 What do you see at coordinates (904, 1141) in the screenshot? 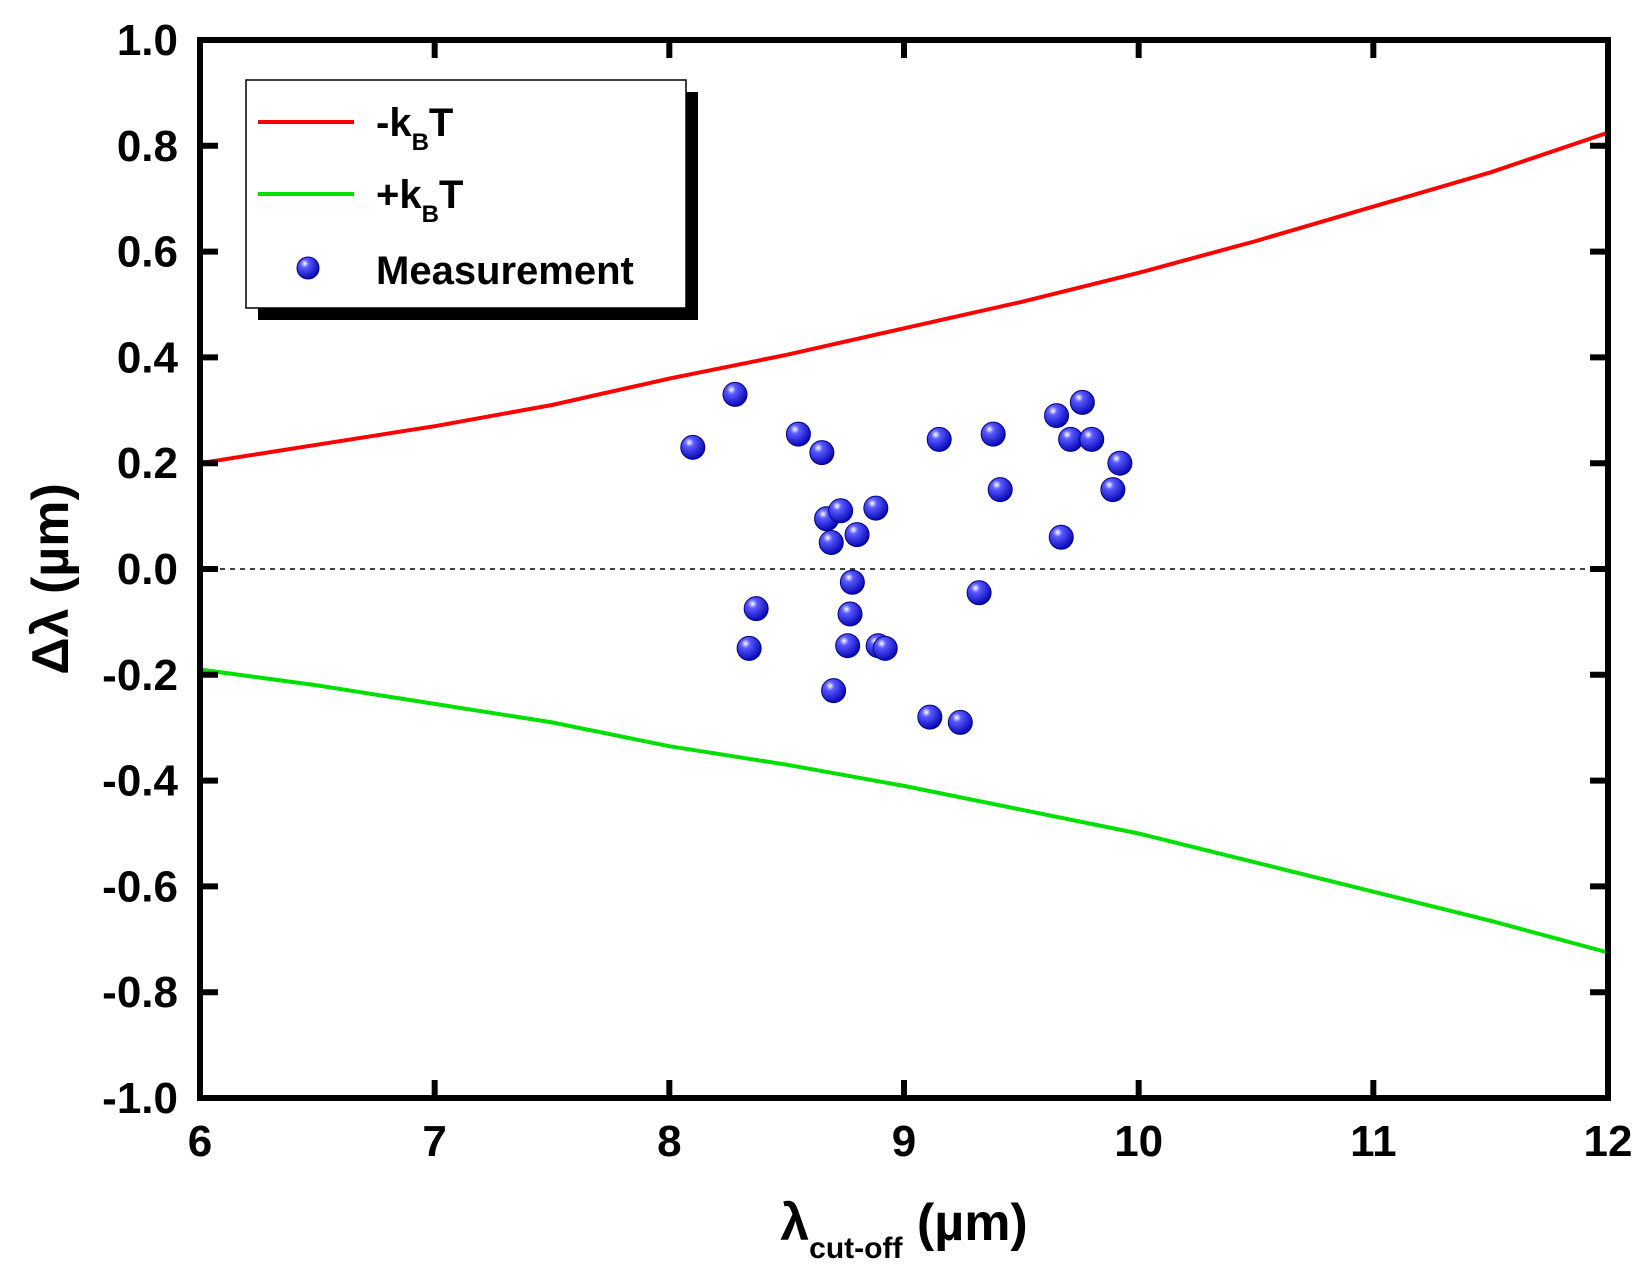
I see `x-tick-label: 9` at bounding box center [904, 1141].